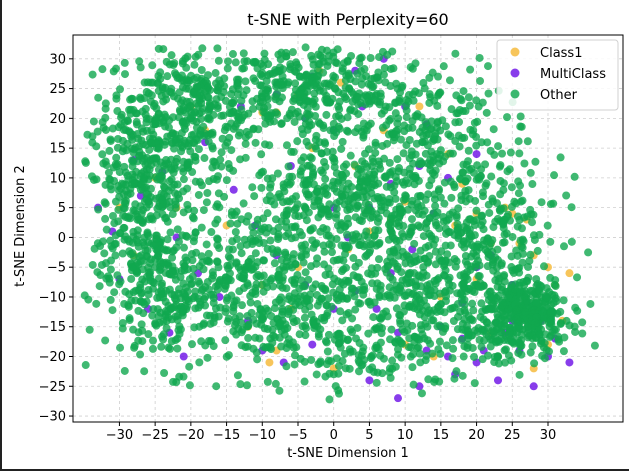  I want to click on x-tick-label: −25, so click(154, 435).